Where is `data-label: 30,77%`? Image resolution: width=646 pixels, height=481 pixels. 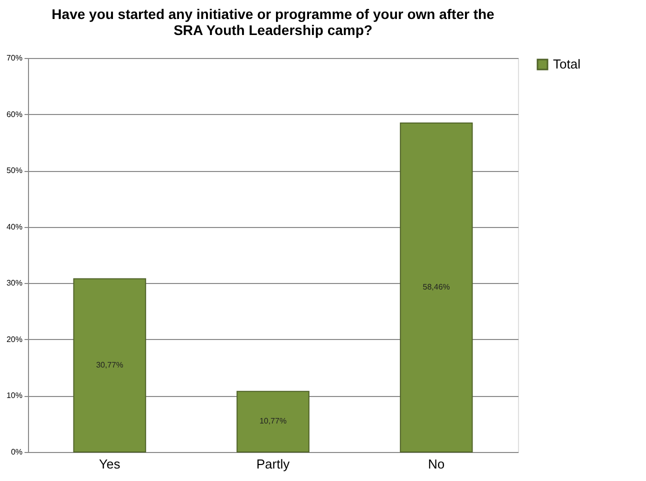
data-label: 30,77% is located at coordinates (110, 365).